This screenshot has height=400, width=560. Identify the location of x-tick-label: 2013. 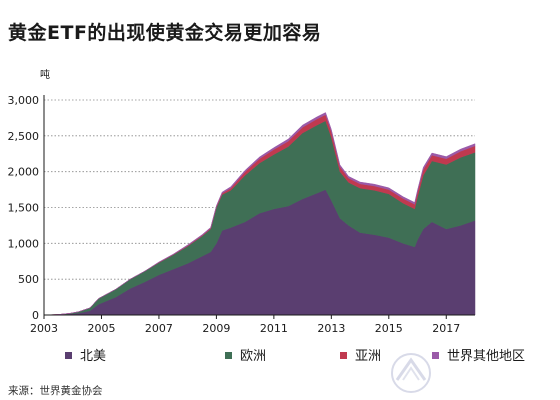
(331, 328).